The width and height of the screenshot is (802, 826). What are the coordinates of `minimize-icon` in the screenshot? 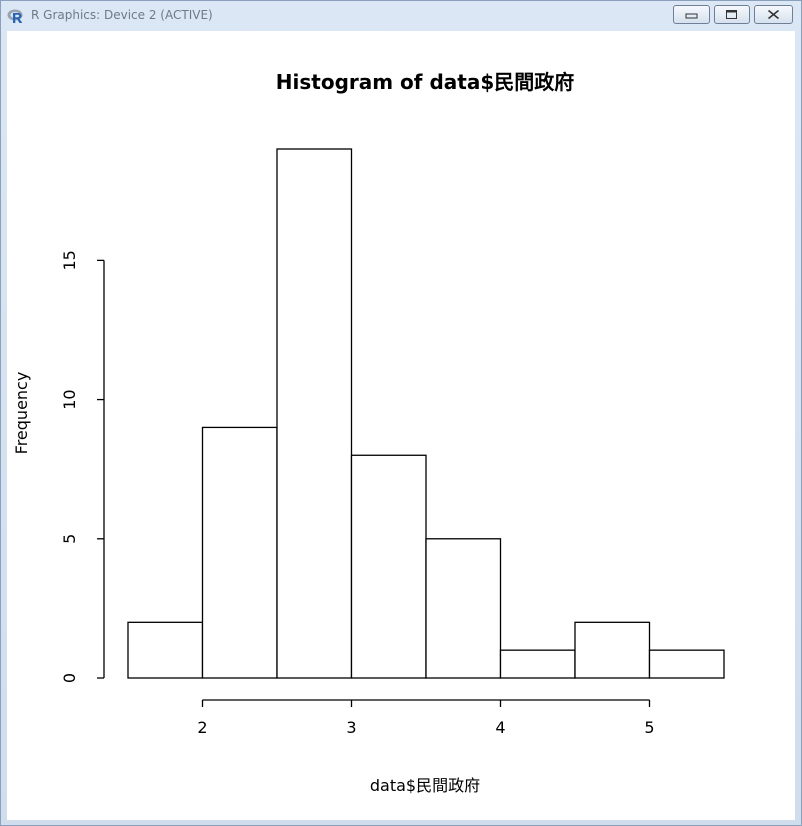 It's located at (691, 16).